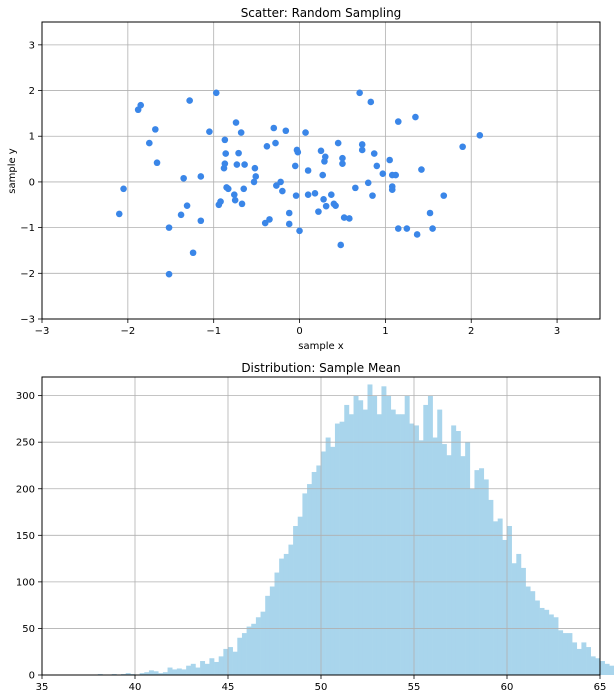 The image size is (614, 699). I want to click on scatter-y-label: sample y, so click(12, 171).